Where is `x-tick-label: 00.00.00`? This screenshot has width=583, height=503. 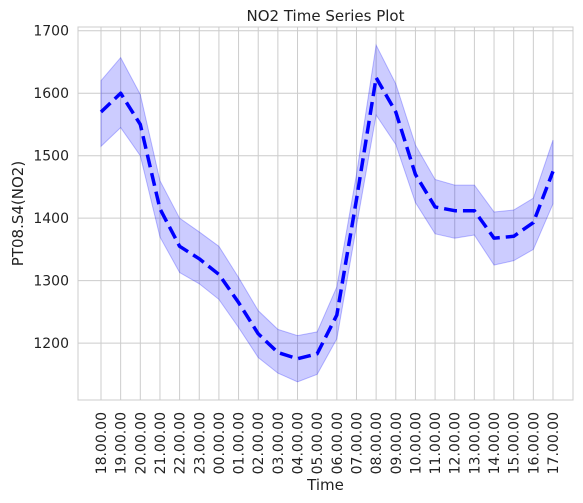 x-tick-label: 00.00.00 is located at coordinates (220, 443).